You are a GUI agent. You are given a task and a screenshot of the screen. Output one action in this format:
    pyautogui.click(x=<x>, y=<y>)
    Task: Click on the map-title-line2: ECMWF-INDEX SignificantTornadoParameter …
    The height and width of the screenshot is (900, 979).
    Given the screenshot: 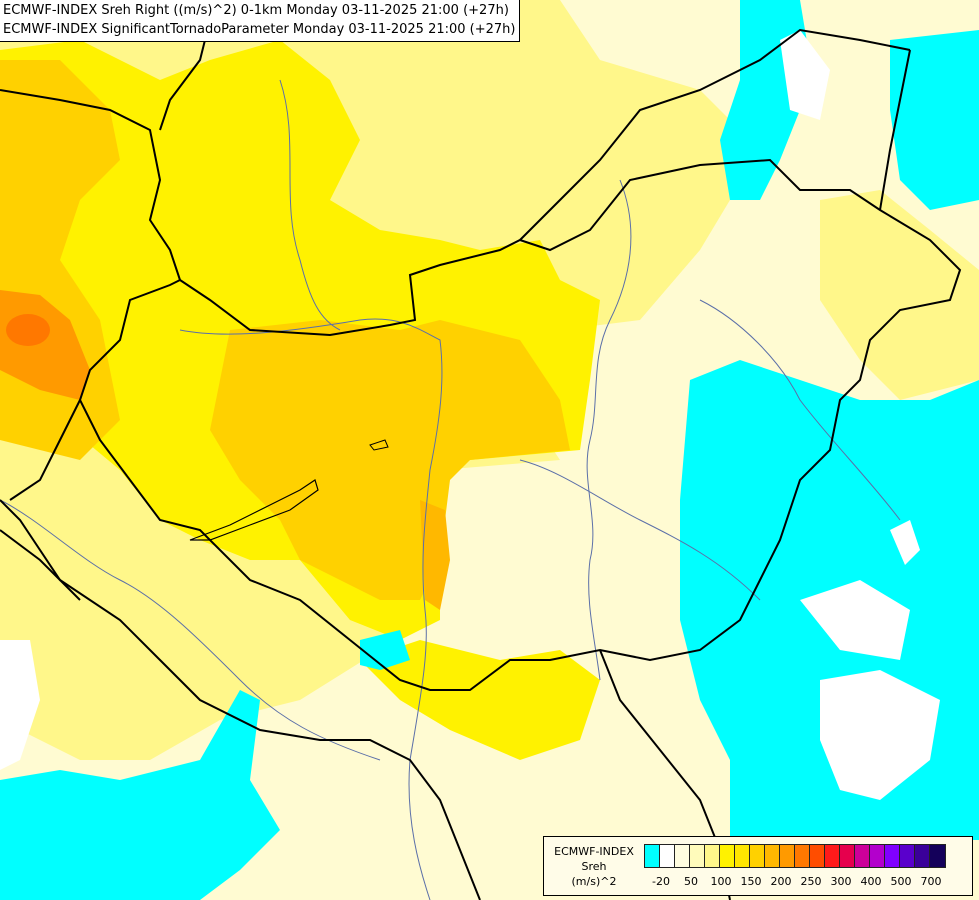 What is the action you would take?
    pyautogui.click(x=259, y=29)
    